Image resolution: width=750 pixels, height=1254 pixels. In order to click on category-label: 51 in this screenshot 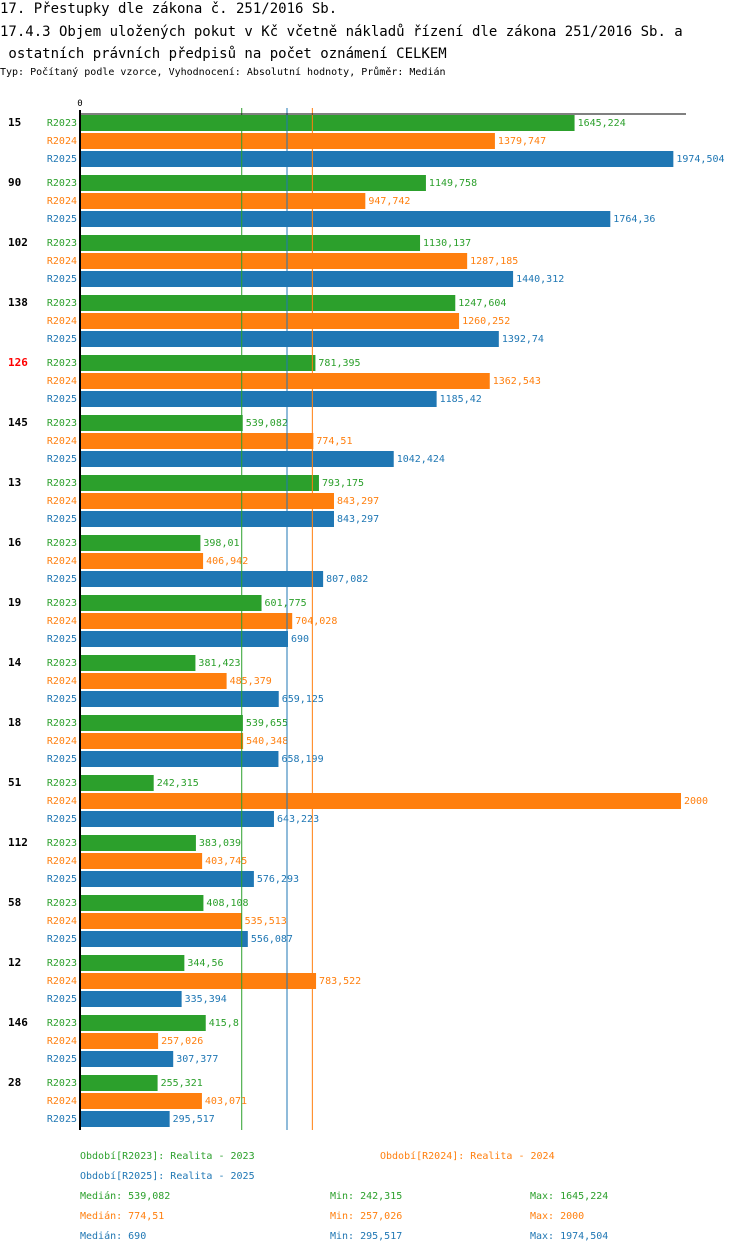, I will do `click(15, 782)`.